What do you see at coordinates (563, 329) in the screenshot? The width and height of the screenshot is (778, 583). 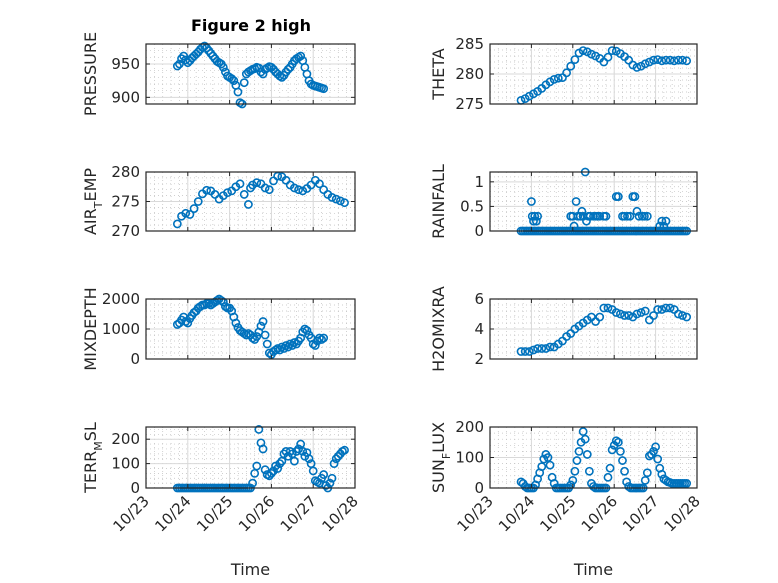 I see `subplot-h2omixra: 2 4 6 H2OMIXRA` at bounding box center [563, 329].